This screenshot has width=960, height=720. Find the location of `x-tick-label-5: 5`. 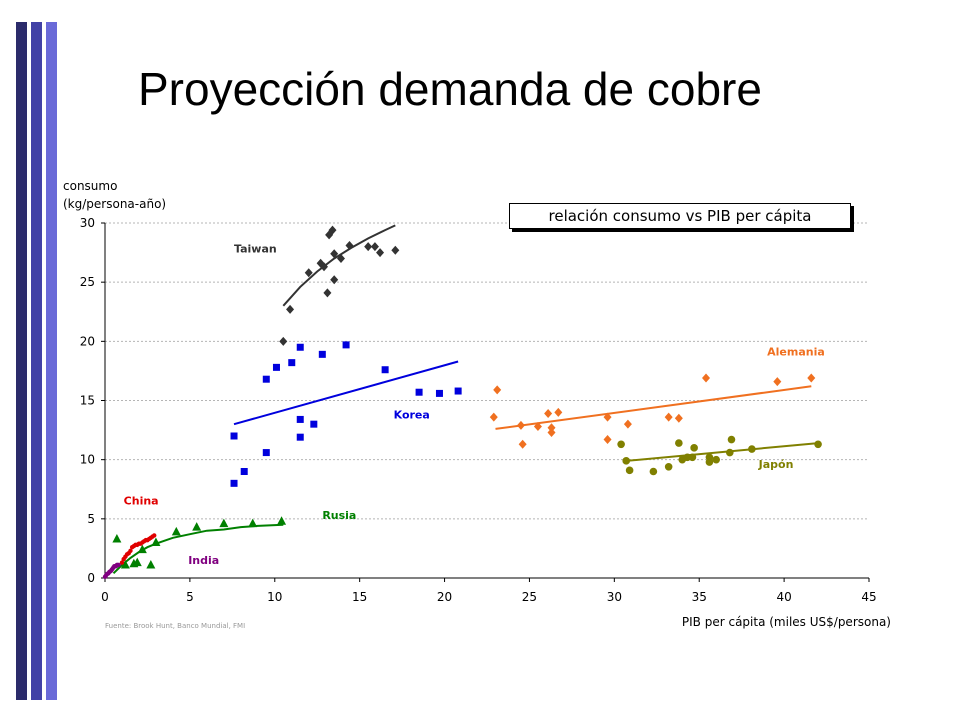

x-tick-label-5: 5 is located at coordinates (190, 597).